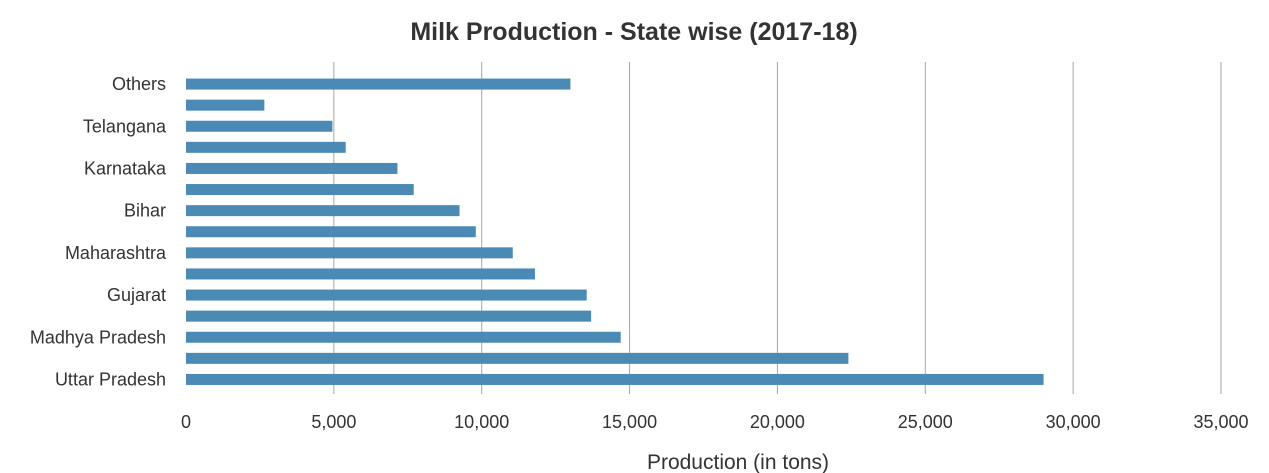 The image size is (1269, 473). I want to click on category-label: Uttar Pradesh, so click(110, 379).